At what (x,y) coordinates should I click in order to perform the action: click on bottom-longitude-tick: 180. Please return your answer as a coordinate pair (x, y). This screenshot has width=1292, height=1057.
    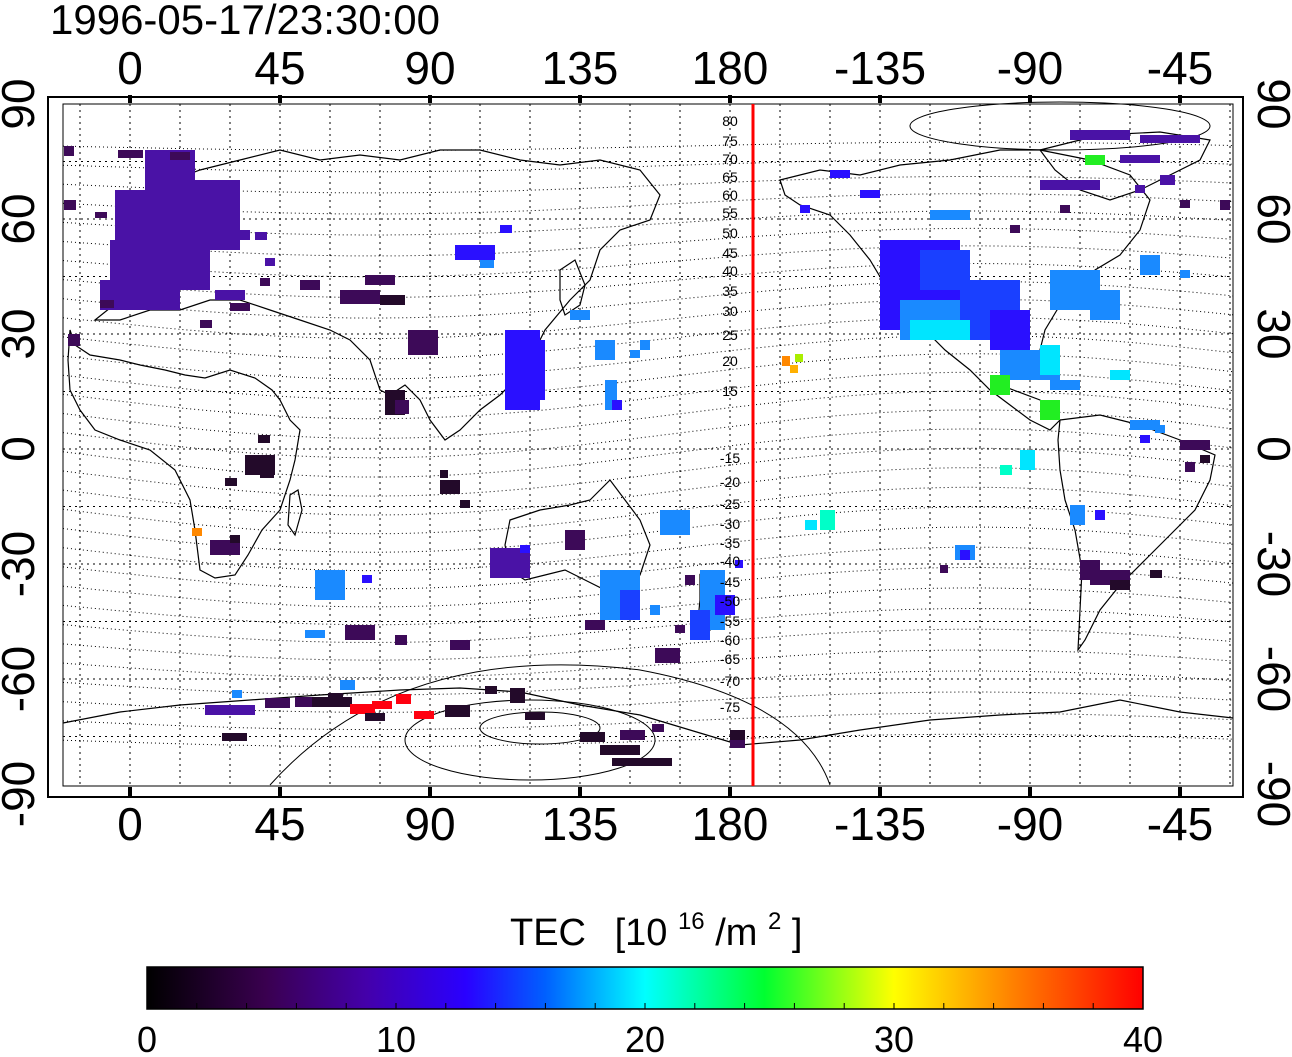
    Looking at the image, I should click on (730, 824).